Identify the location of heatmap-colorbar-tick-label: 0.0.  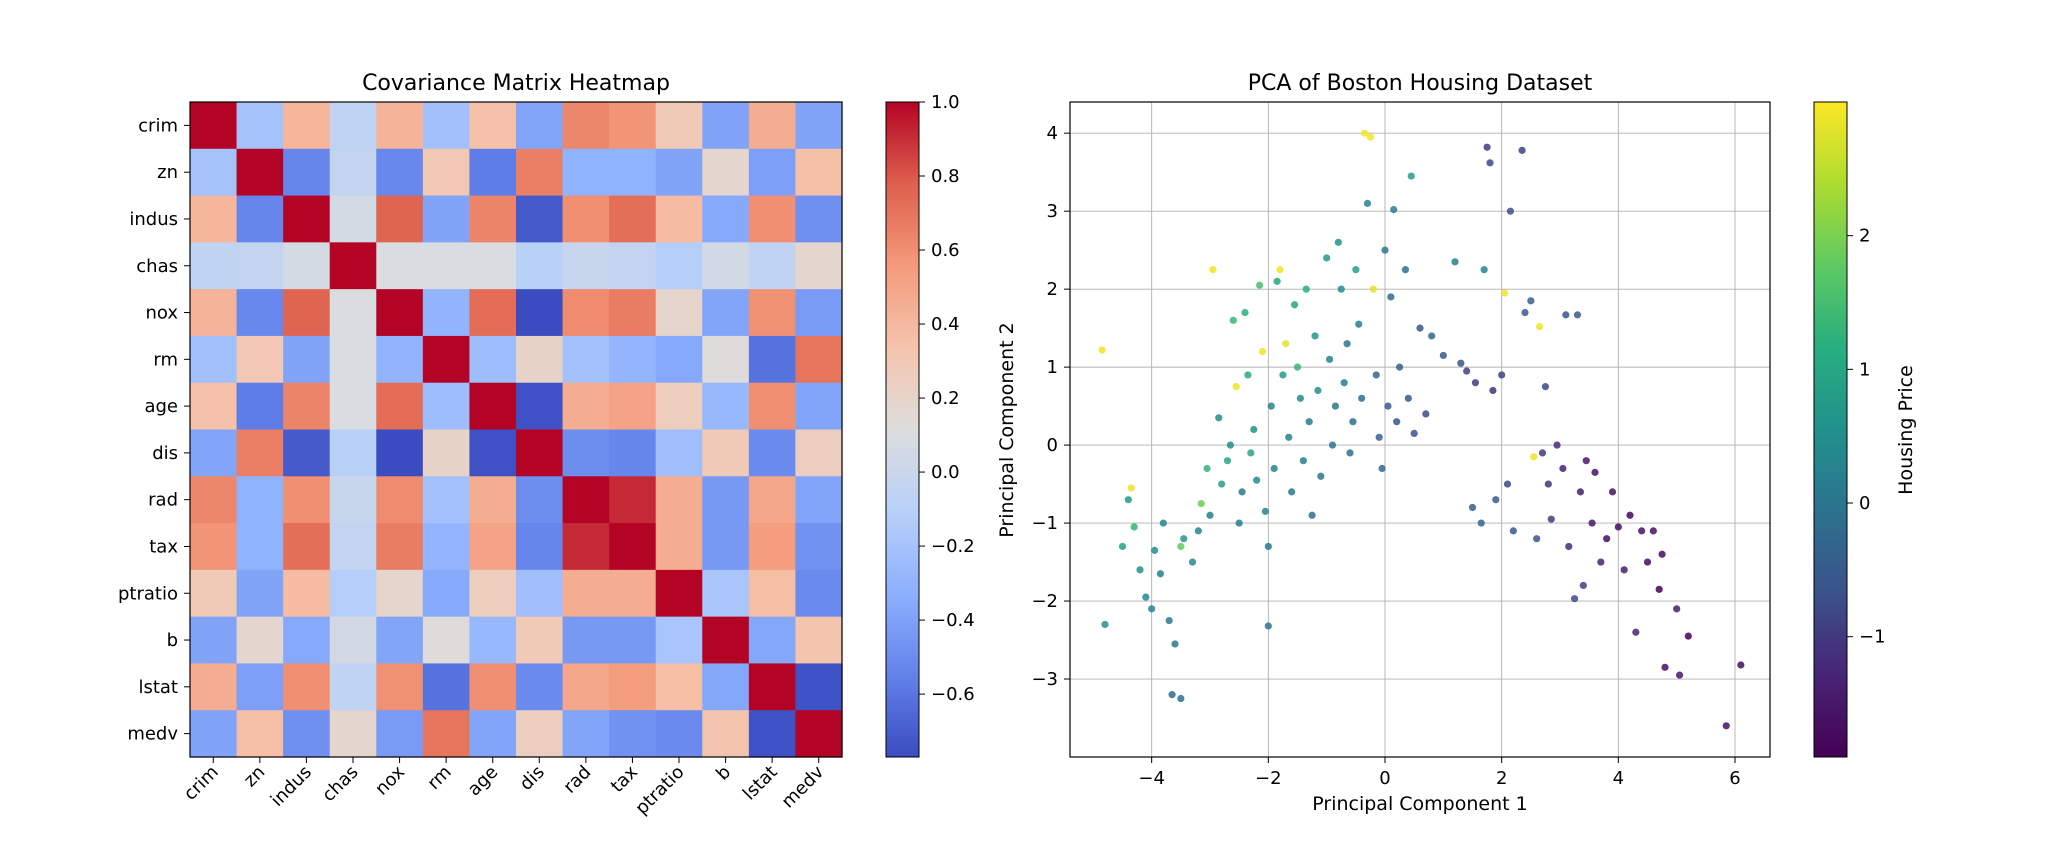
(945, 472).